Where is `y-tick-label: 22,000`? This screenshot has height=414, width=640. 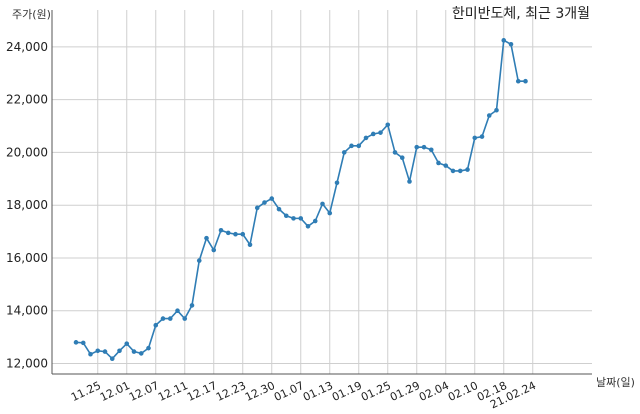 y-tick-label: 22,000 is located at coordinates (27, 100).